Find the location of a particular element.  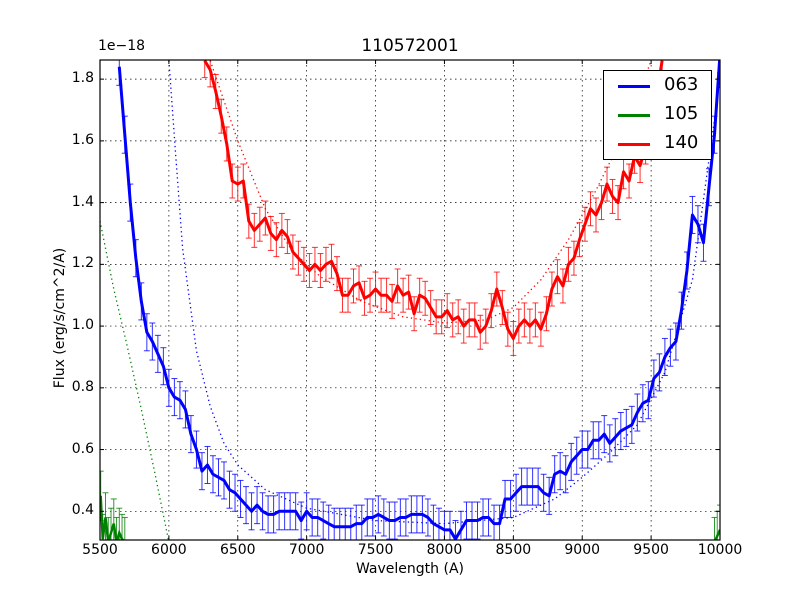

legend-item-063: 063 is located at coordinates (657, 86).